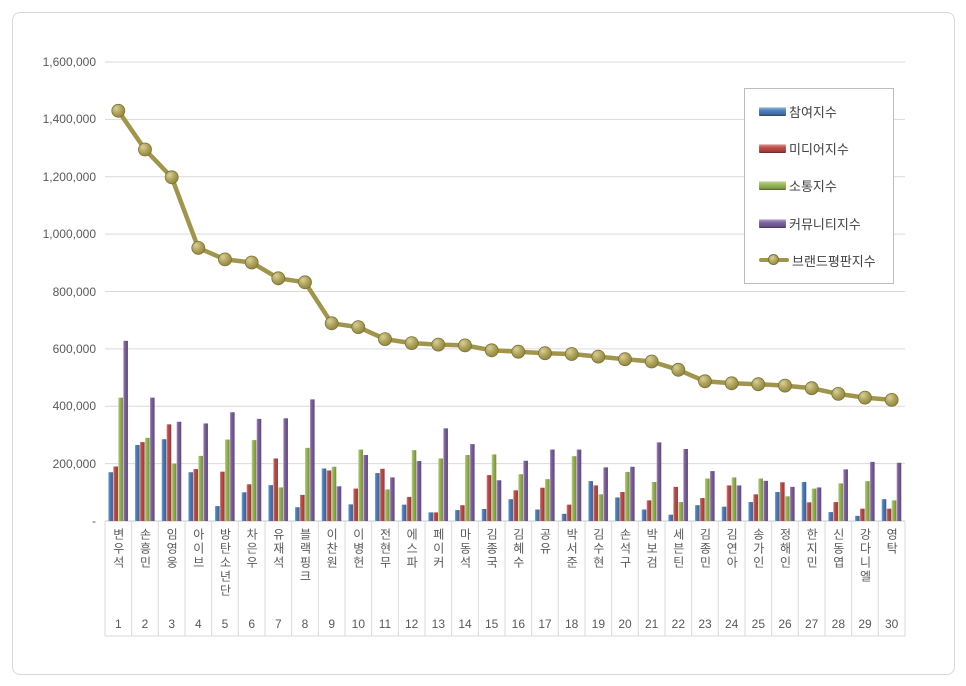 The height and width of the screenshot is (686, 966). What do you see at coordinates (826, 223) in the screenshot?
I see `legend-item-community: 커뮤니티지수` at bounding box center [826, 223].